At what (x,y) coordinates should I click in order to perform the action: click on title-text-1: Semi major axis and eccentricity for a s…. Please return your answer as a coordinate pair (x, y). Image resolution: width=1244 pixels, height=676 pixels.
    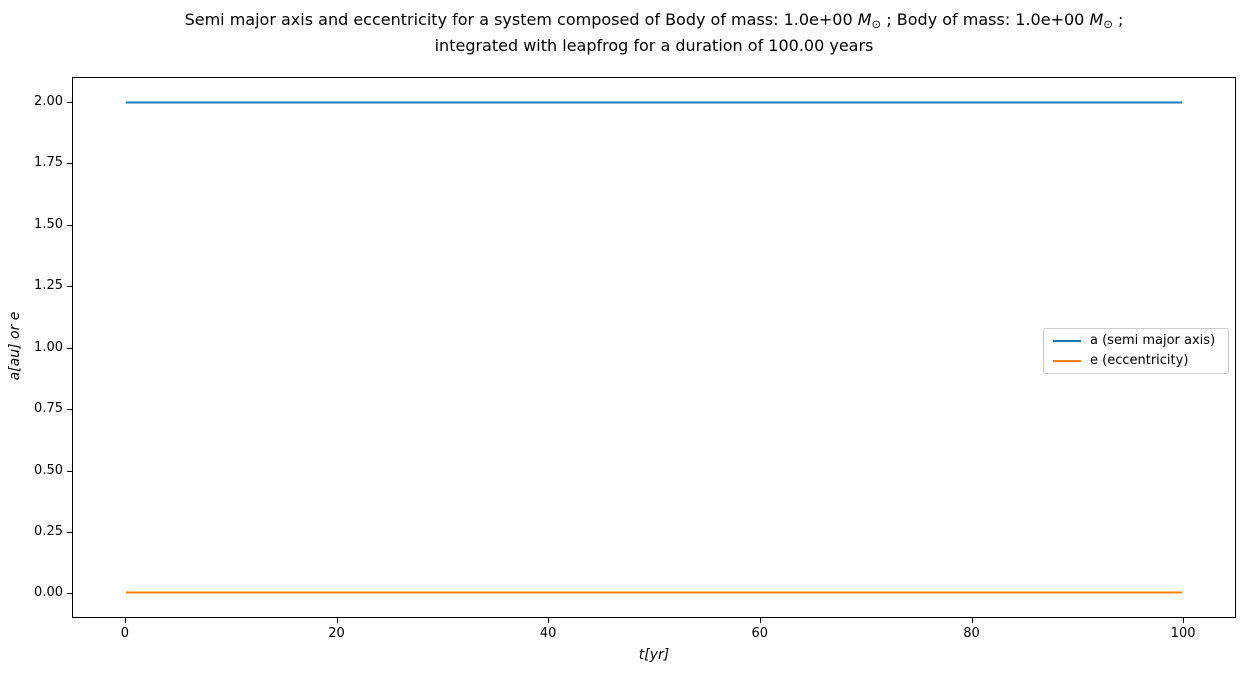
    Looking at the image, I should click on (521, 19).